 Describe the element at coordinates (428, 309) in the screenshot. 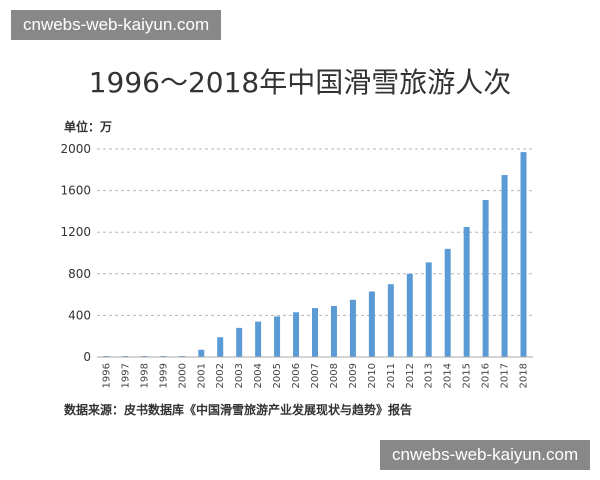

I see `bar-2013` at that location.